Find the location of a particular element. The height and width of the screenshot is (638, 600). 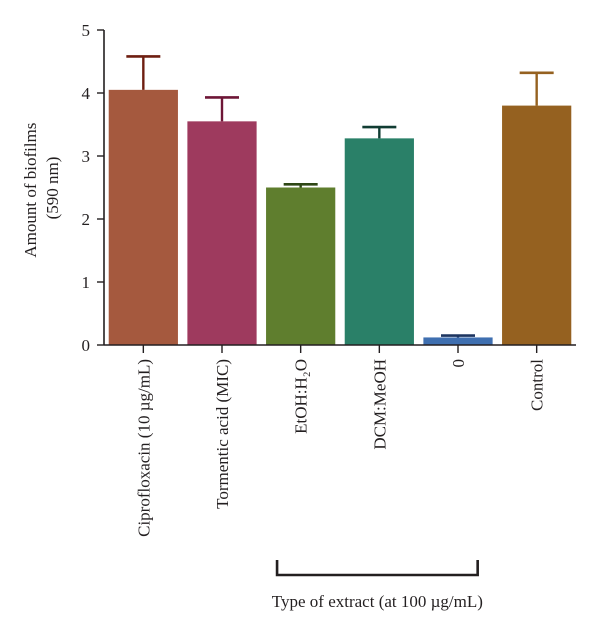

y-tick-label-5: 5 is located at coordinates (86, 30).